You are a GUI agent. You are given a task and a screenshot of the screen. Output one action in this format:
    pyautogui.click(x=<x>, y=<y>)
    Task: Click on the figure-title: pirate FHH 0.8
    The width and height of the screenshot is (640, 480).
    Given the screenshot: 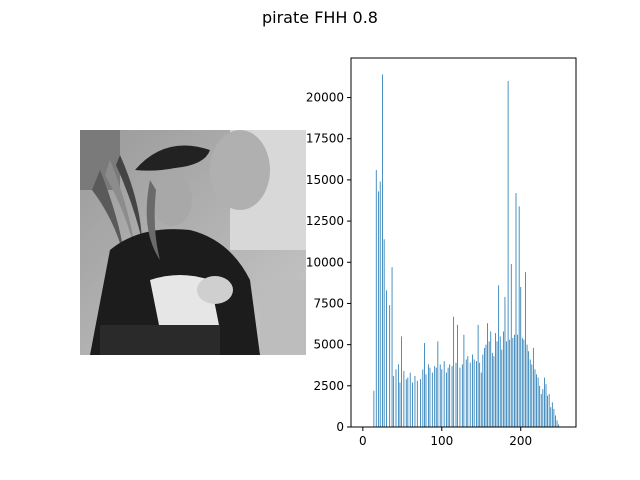 What is the action you would take?
    pyautogui.click(x=320, y=17)
    